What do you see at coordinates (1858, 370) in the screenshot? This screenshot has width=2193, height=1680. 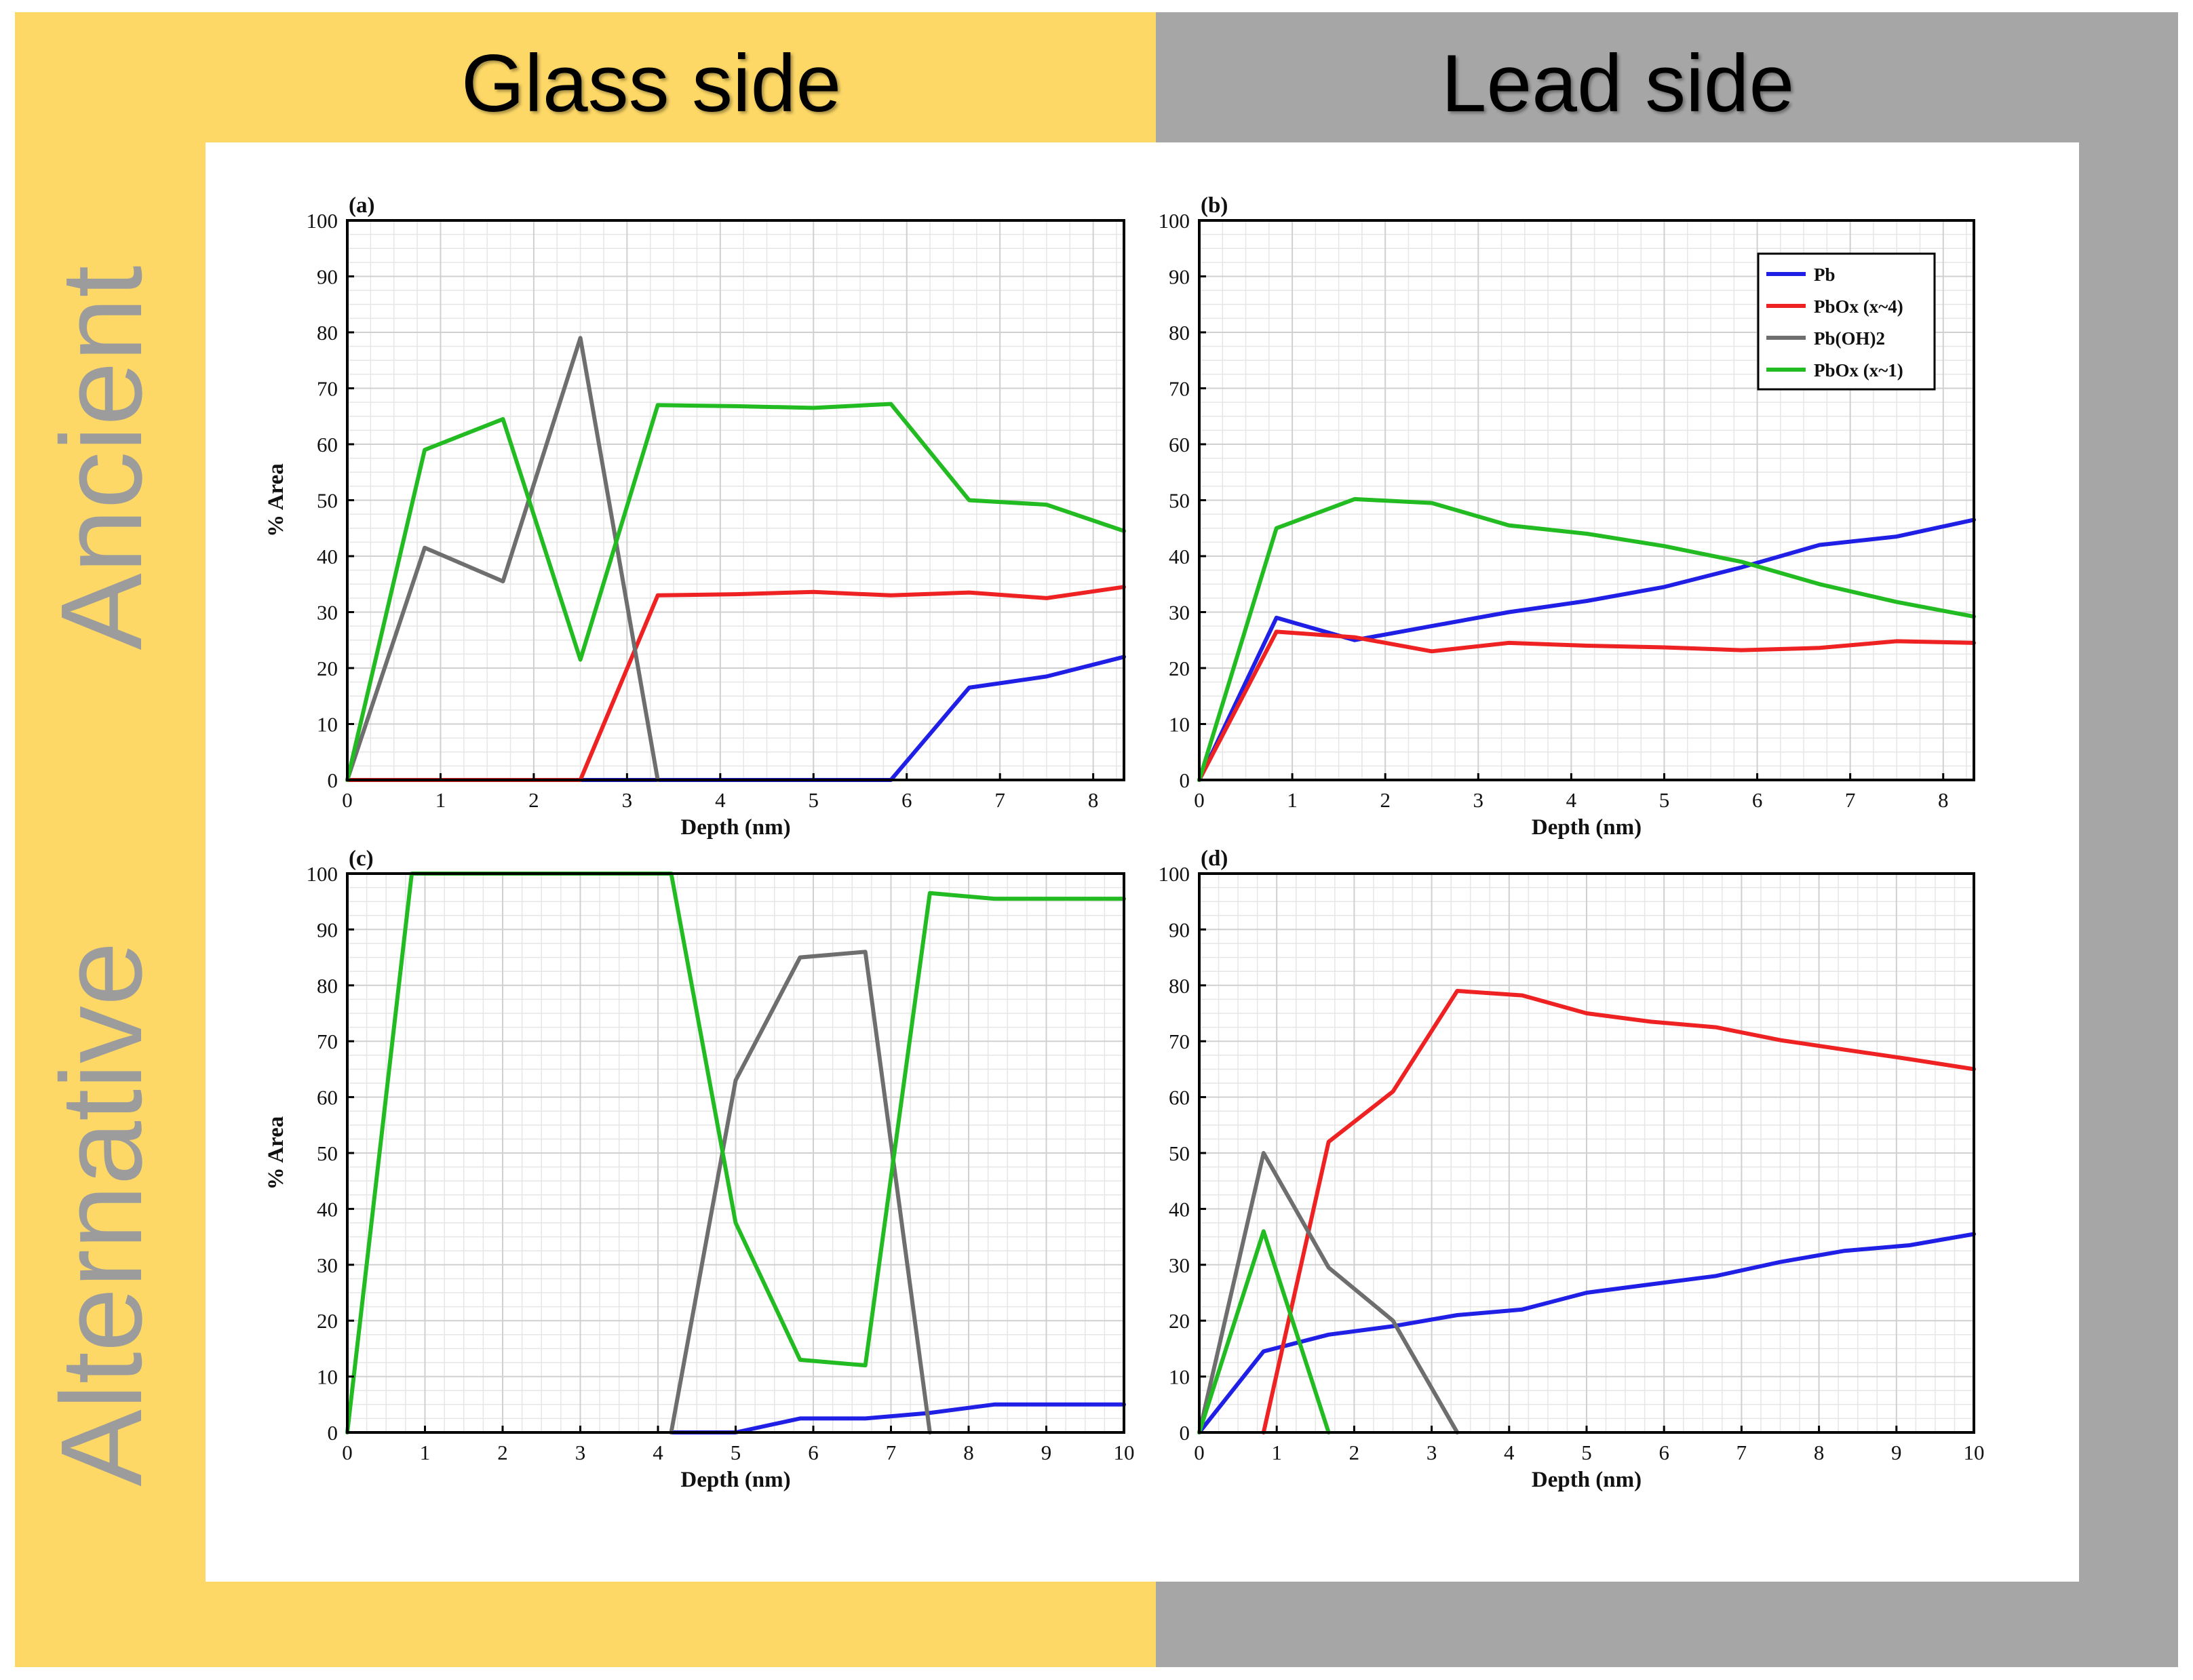 I see `legend-label-PbOx_1: PbOx (x~1)` at bounding box center [1858, 370].